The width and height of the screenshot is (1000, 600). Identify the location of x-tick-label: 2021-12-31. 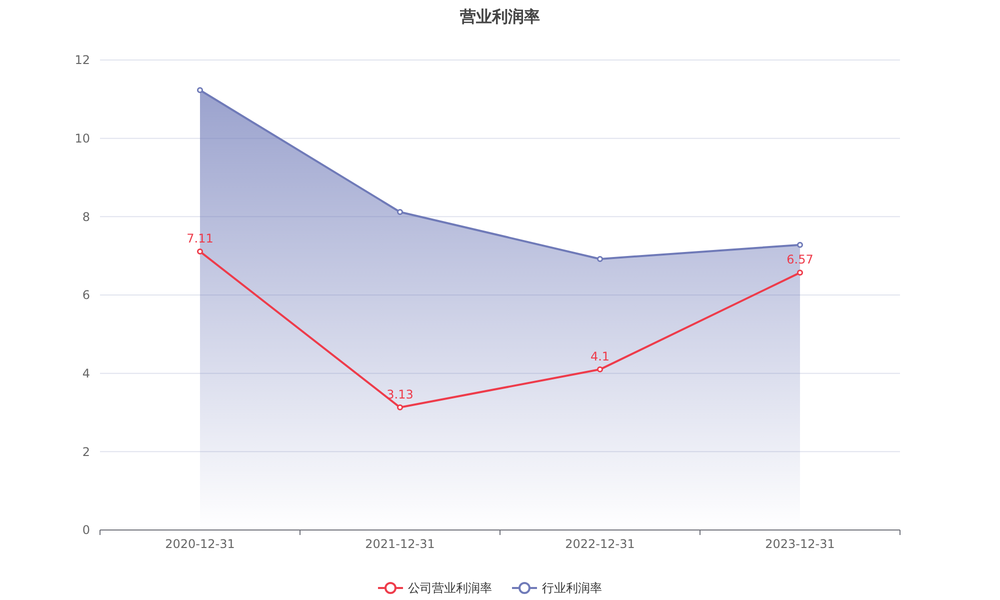
(400, 544).